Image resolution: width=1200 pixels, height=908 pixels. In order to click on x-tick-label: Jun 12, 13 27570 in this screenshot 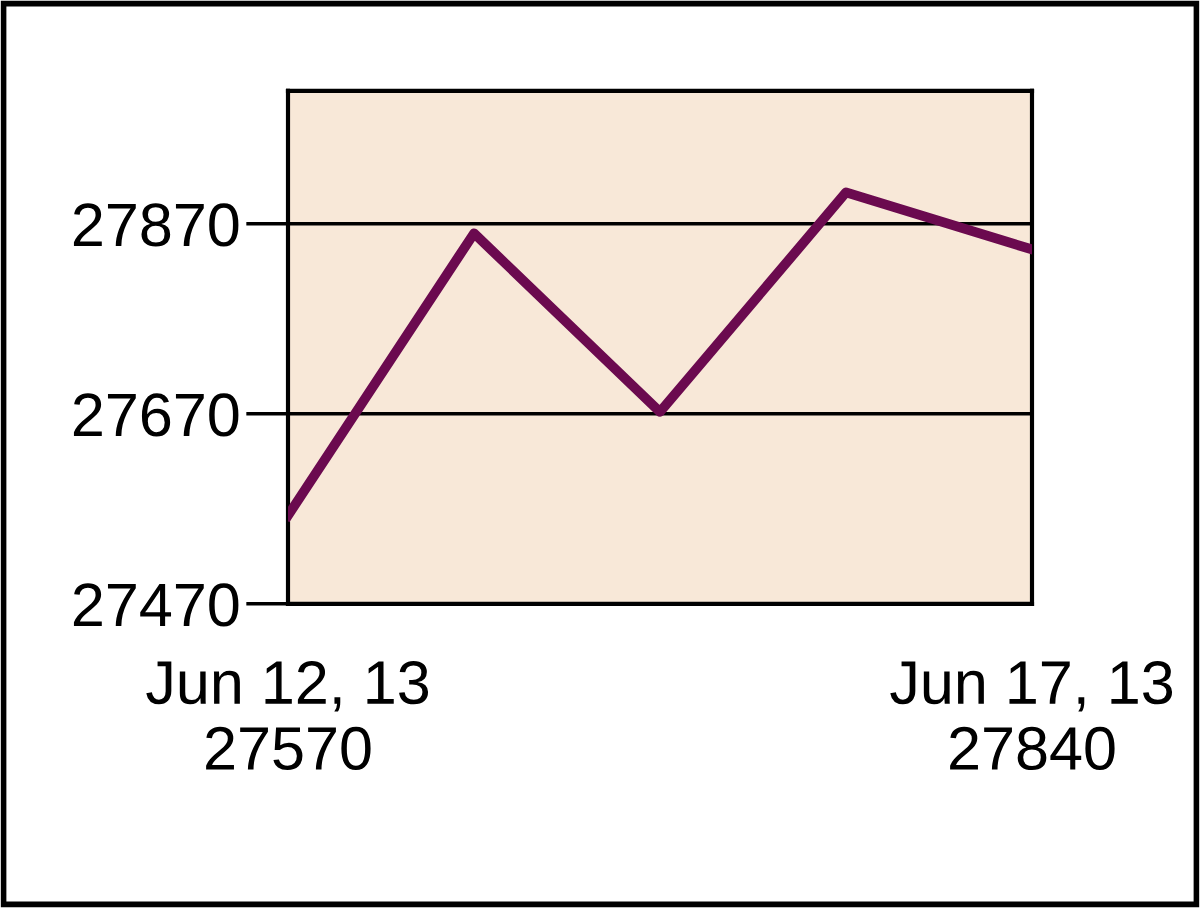, I will do `click(287, 715)`.